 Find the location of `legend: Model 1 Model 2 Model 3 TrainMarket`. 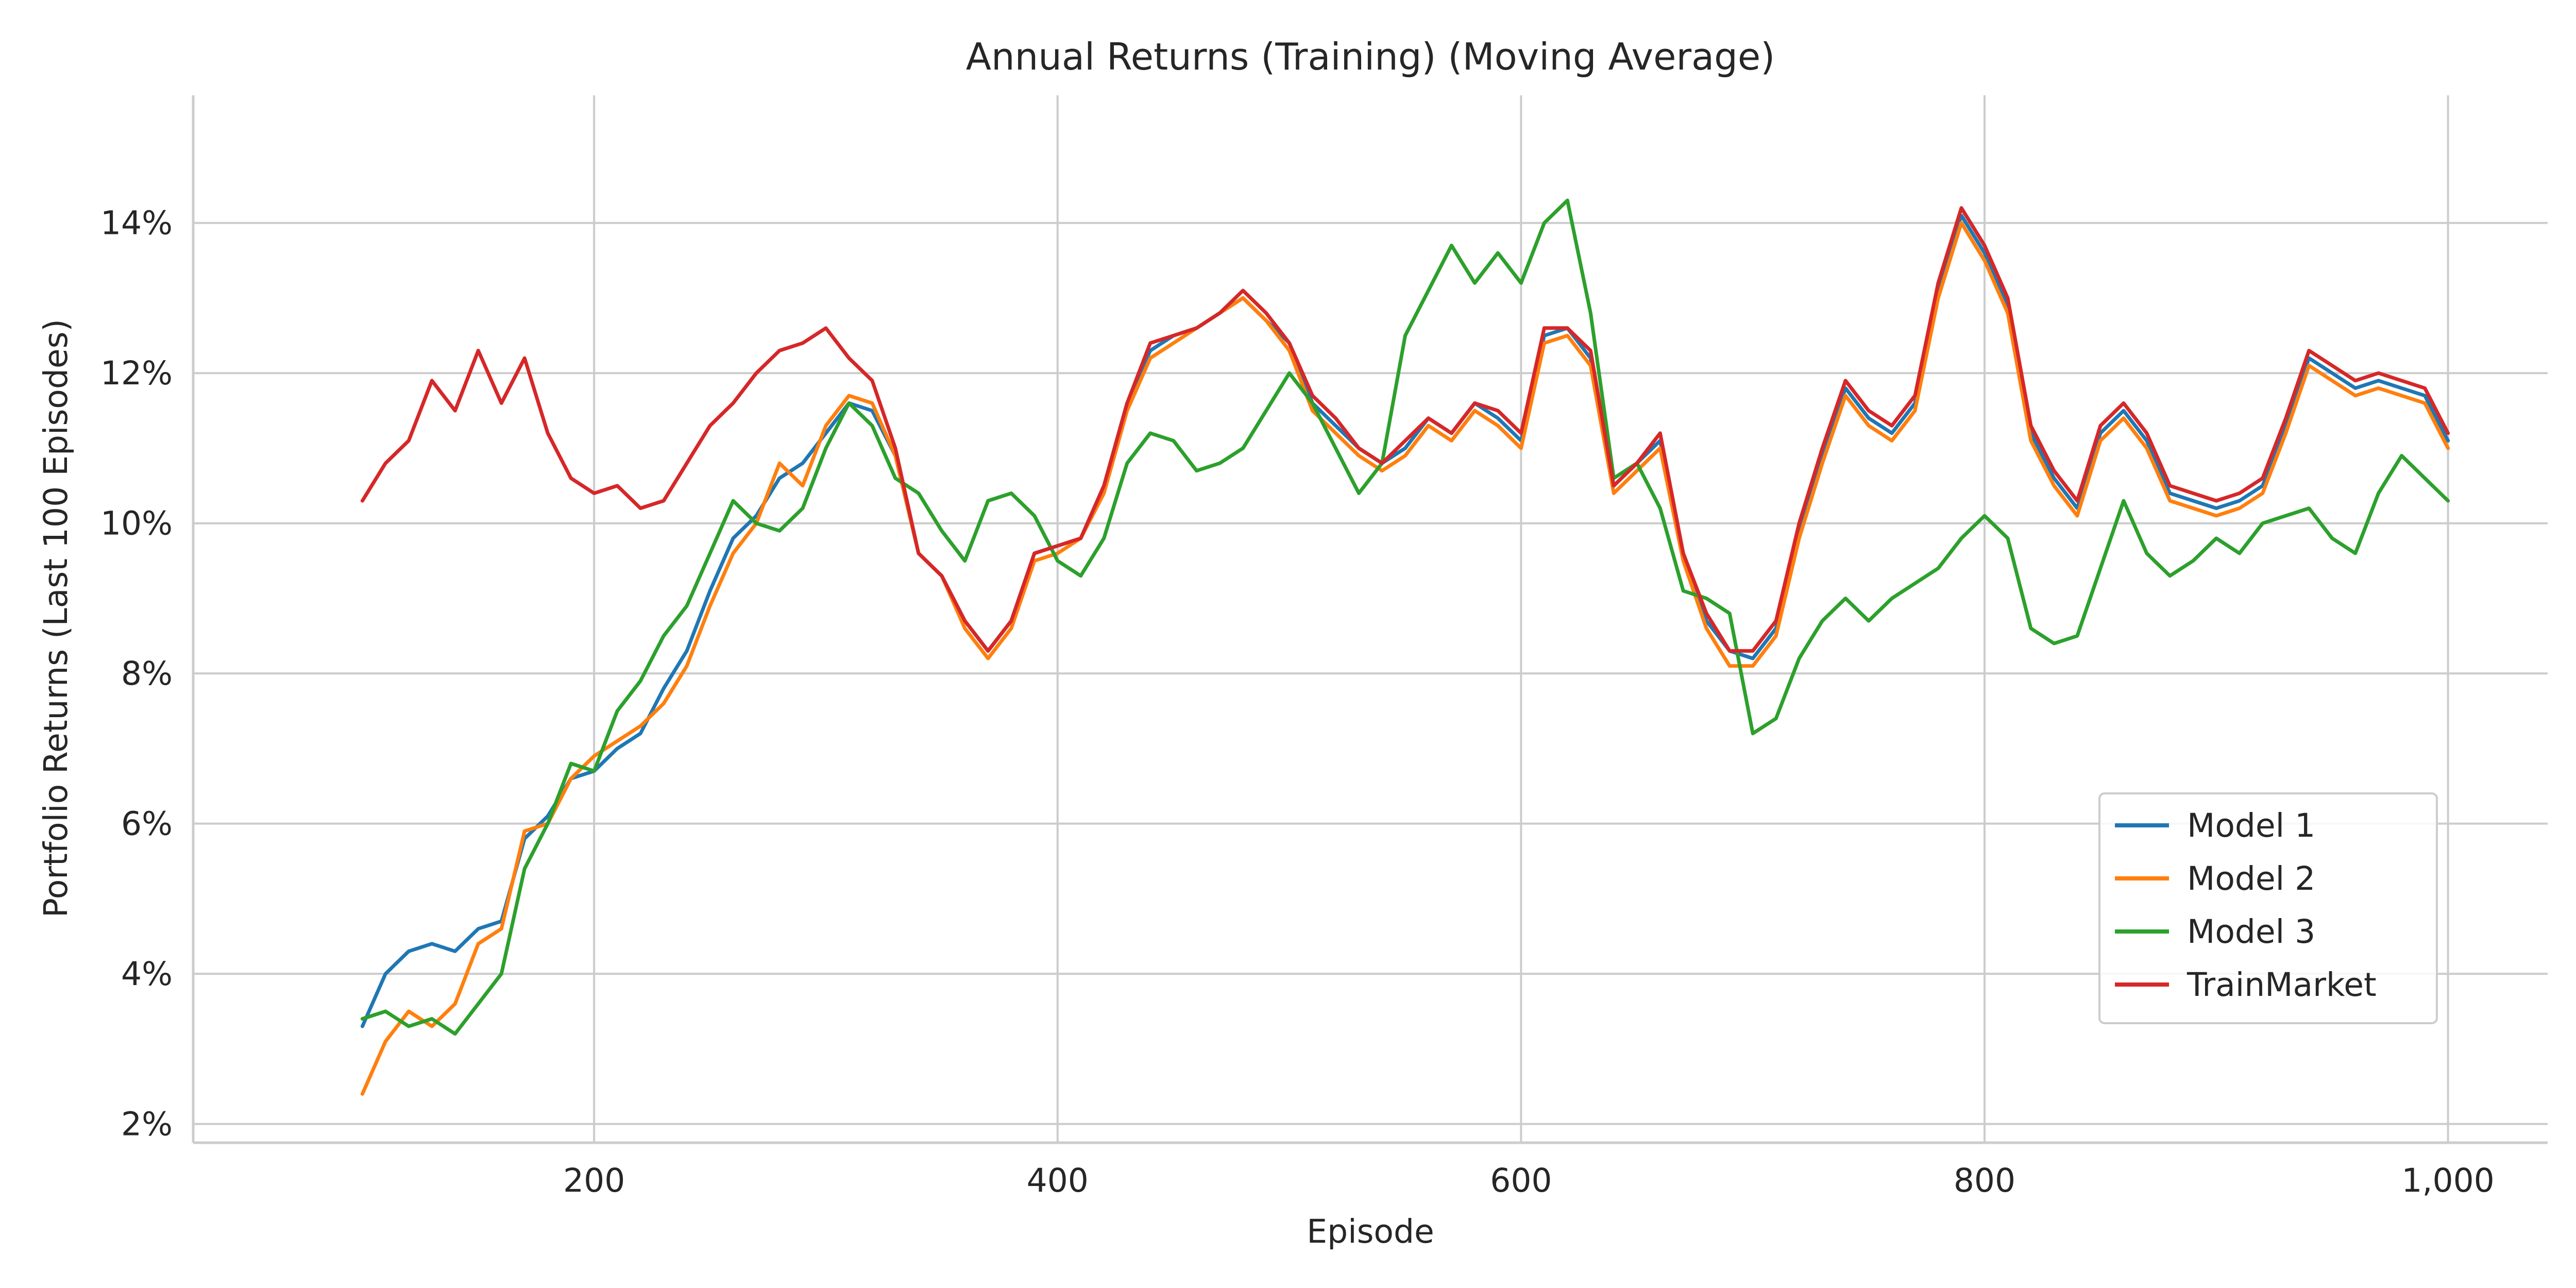

legend: Model 1 Model 2 Model 3 TrainMarket is located at coordinates (2268, 908).